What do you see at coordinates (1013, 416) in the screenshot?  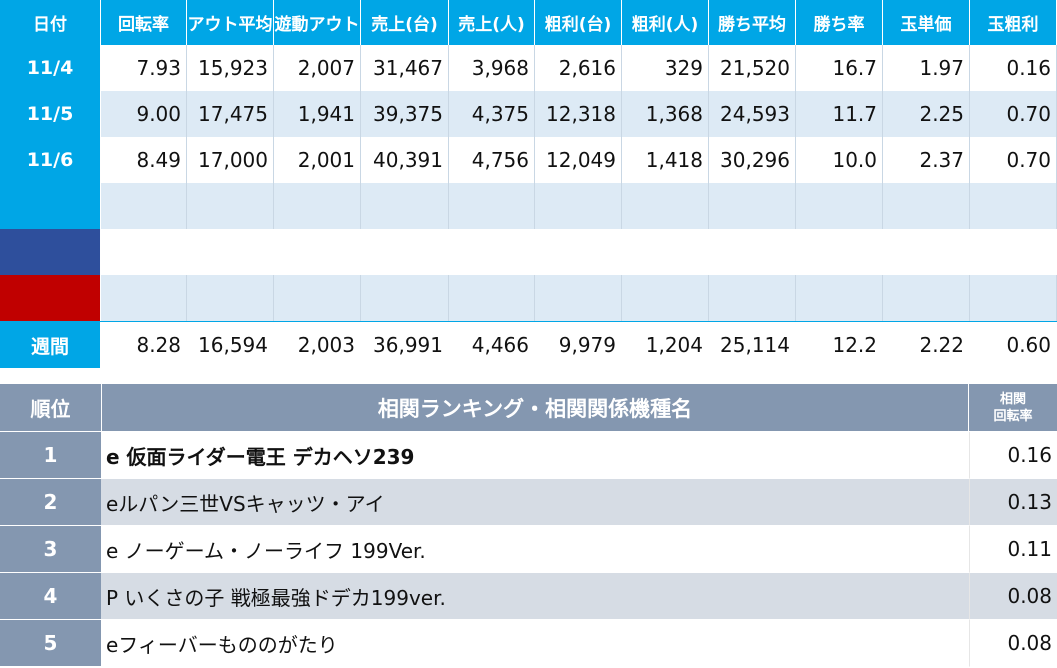 I see `header-value-line2: 回転率` at bounding box center [1013, 416].